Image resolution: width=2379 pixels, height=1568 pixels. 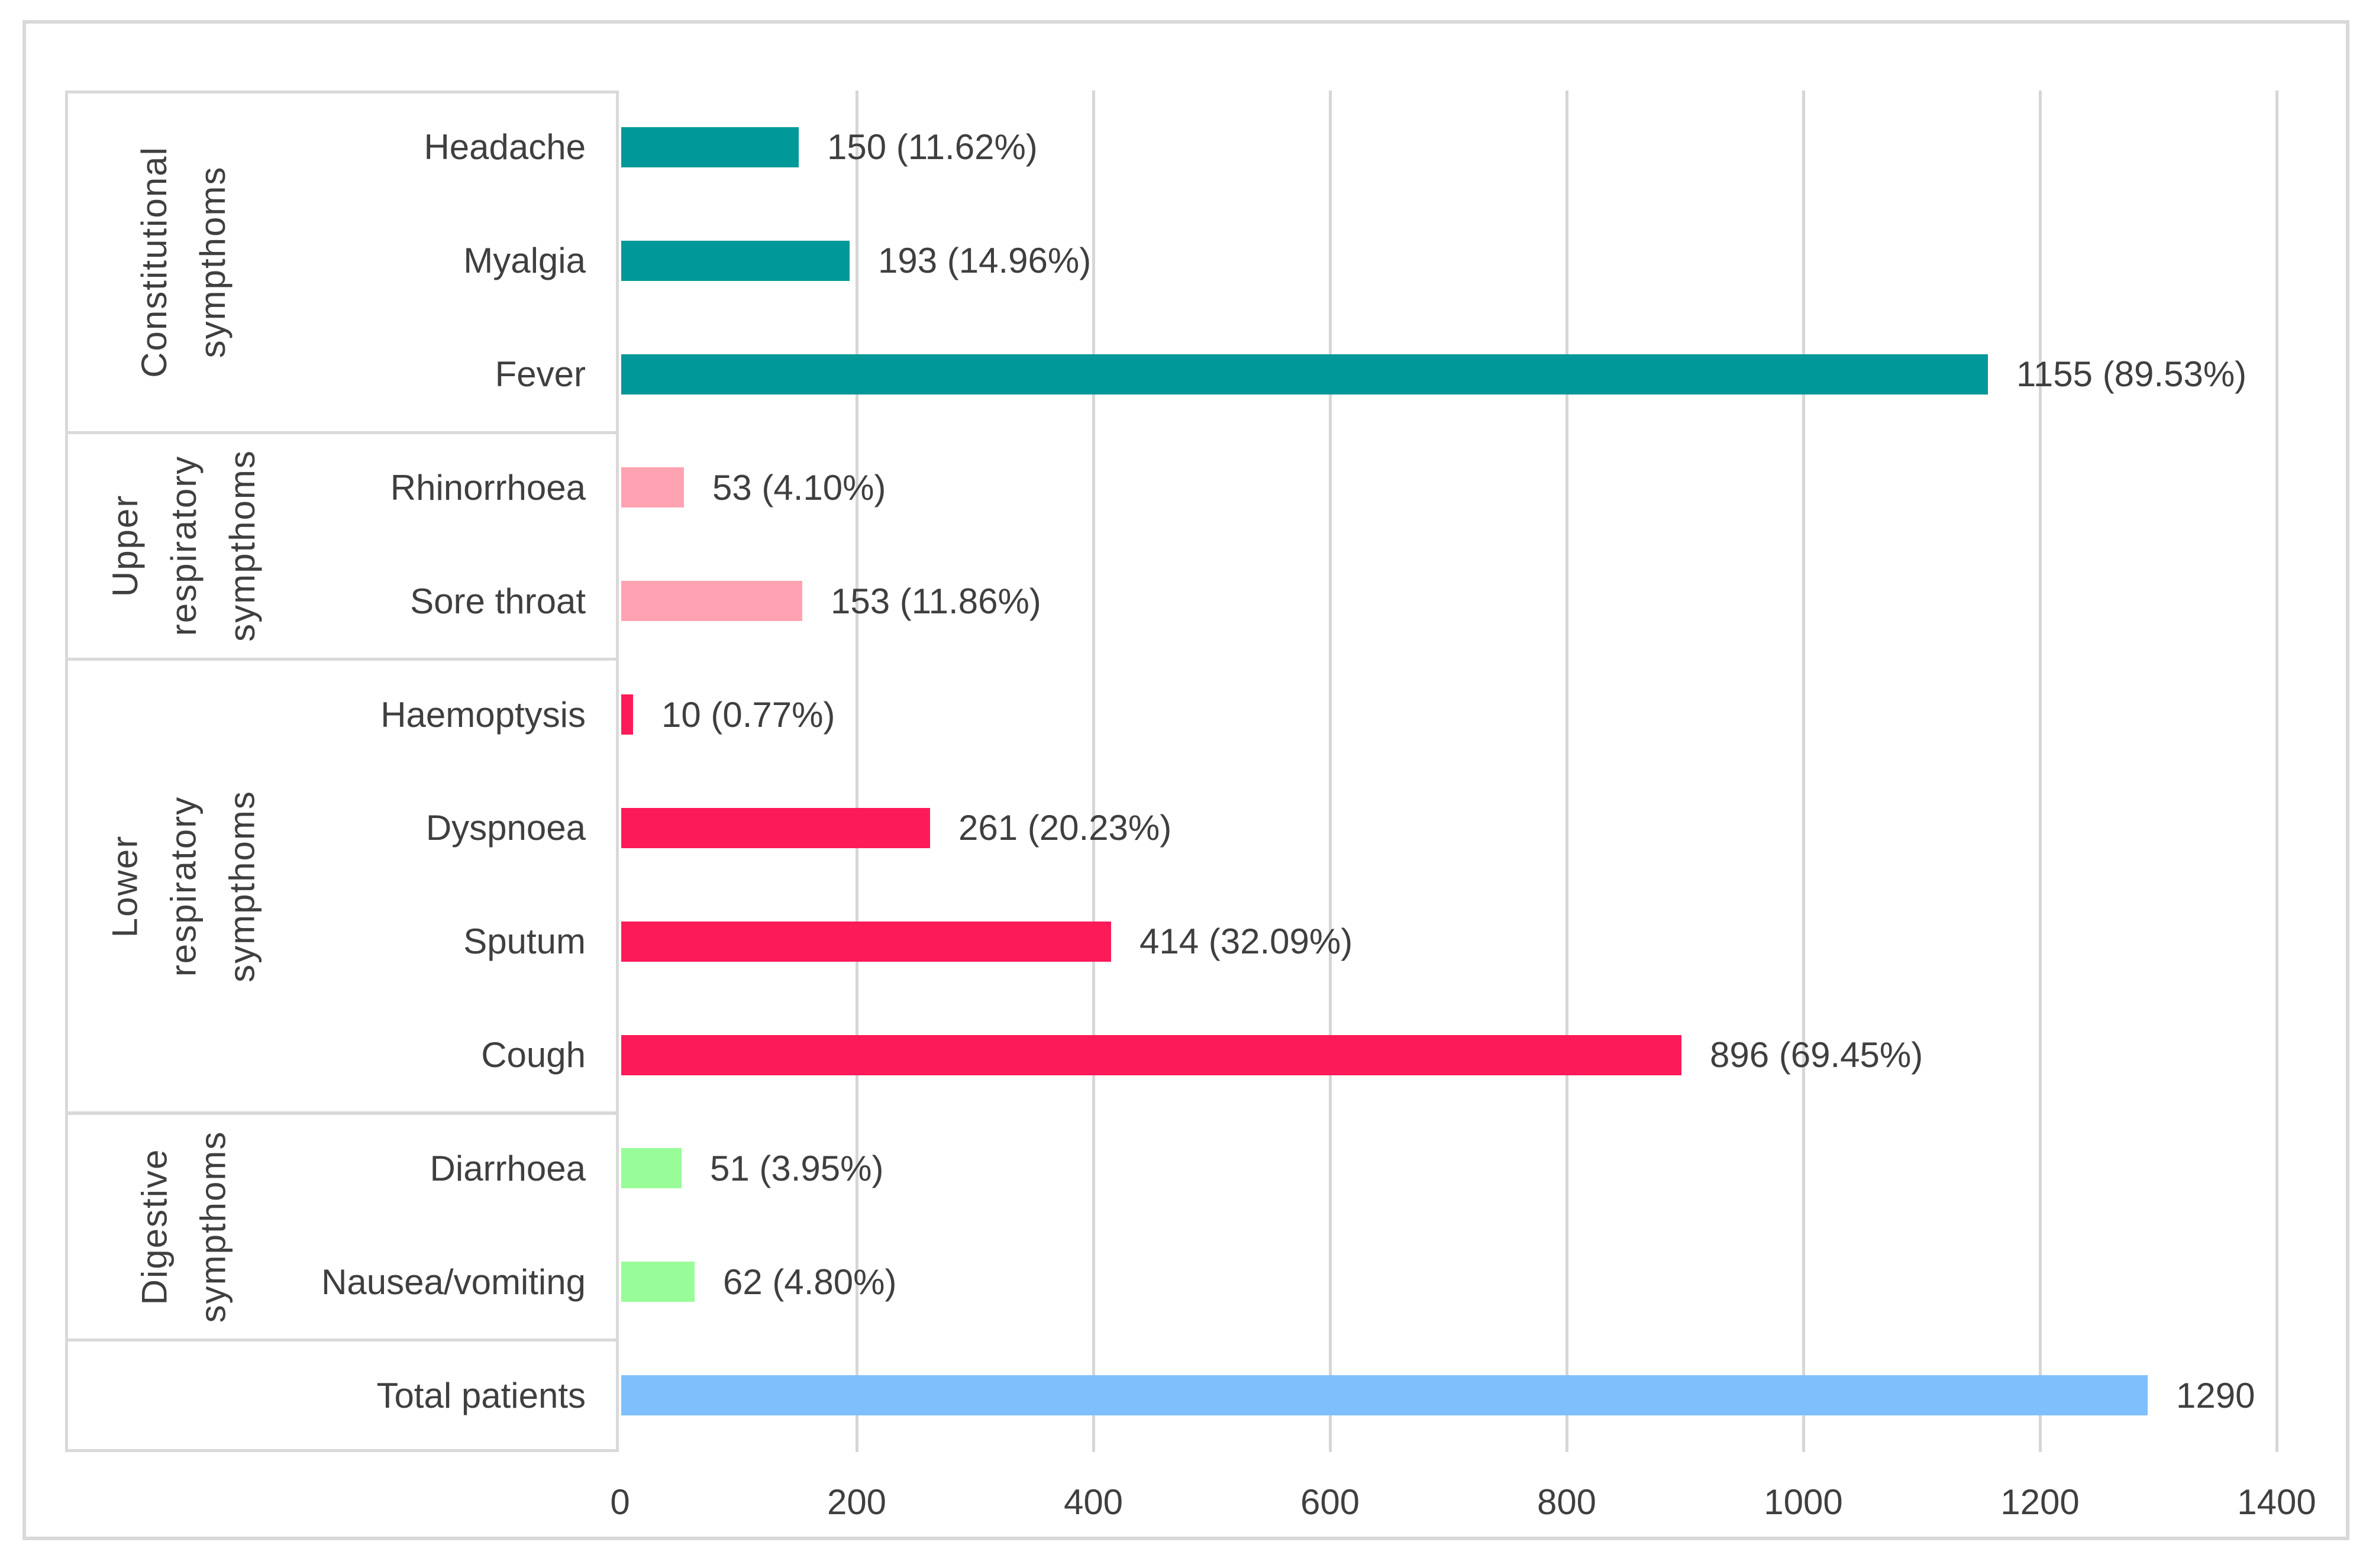 I want to click on data-label: 414 (32.09%), so click(x=1246, y=942).